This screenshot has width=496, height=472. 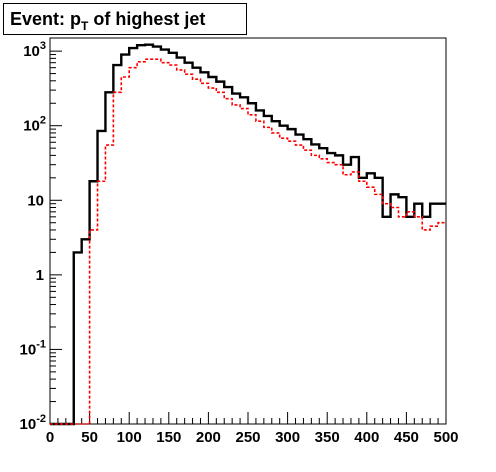 What do you see at coordinates (287, 437) in the screenshot?
I see `x-tick-label: 300` at bounding box center [287, 437].